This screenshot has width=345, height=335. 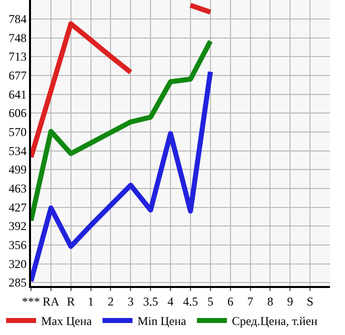 I want to click on y-tick-label: 356, so click(x=17, y=245).